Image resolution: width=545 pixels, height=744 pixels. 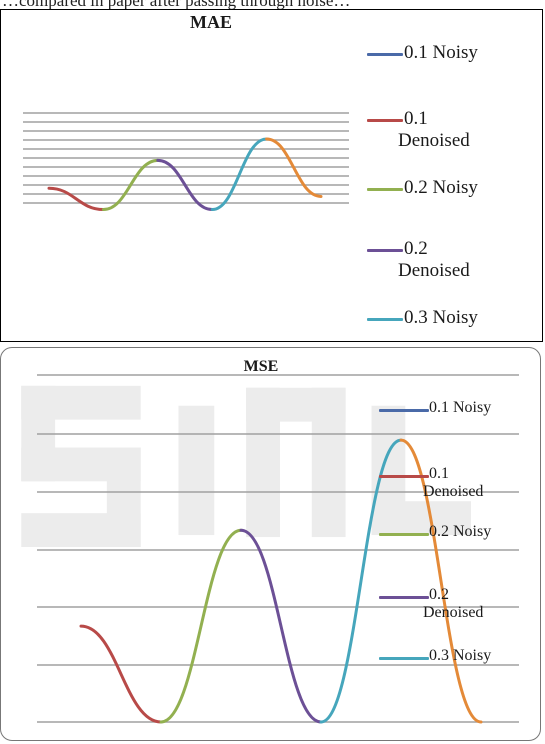 I want to click on mae-legend-label: 0.3 Noisy, so click(x=441, y=317).